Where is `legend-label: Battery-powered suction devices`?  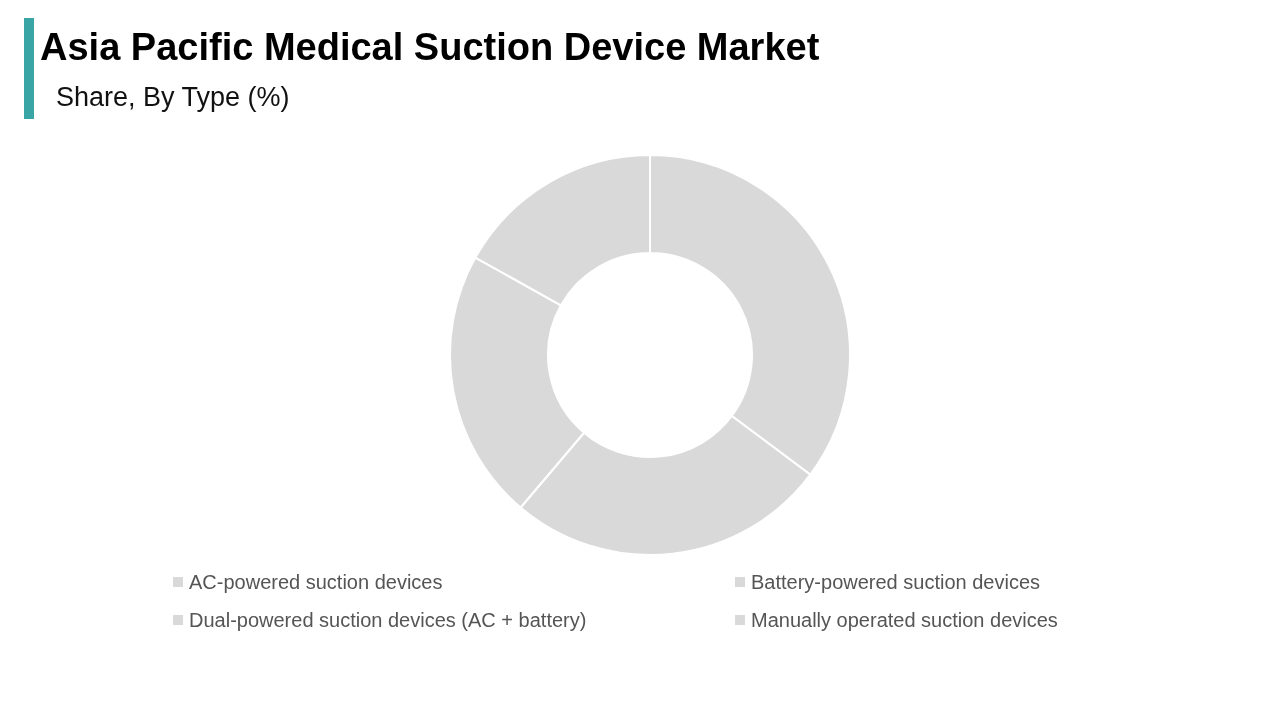 legend-label: Battery-powered suction devices is located at coordinates (896, 582).